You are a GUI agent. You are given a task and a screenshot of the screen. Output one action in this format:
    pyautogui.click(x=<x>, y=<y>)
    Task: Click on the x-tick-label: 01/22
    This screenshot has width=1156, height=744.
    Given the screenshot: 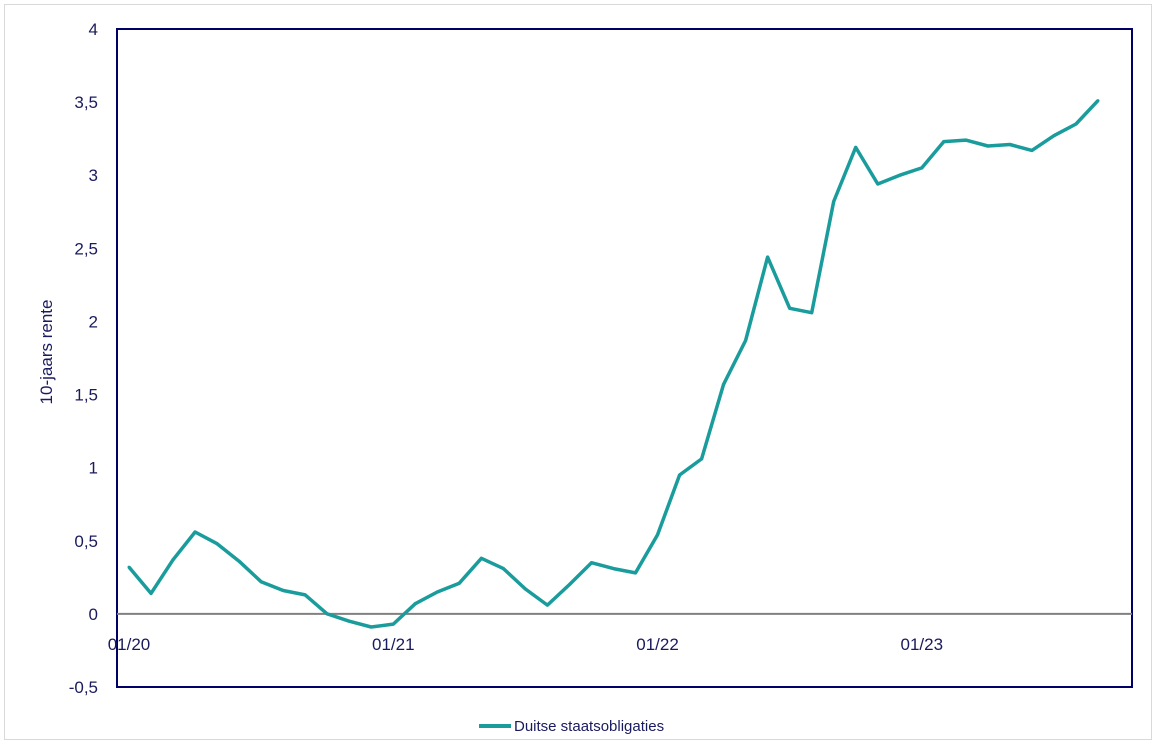 What is the action you would take?
    pyautogui.click(x=657, y=644)
    